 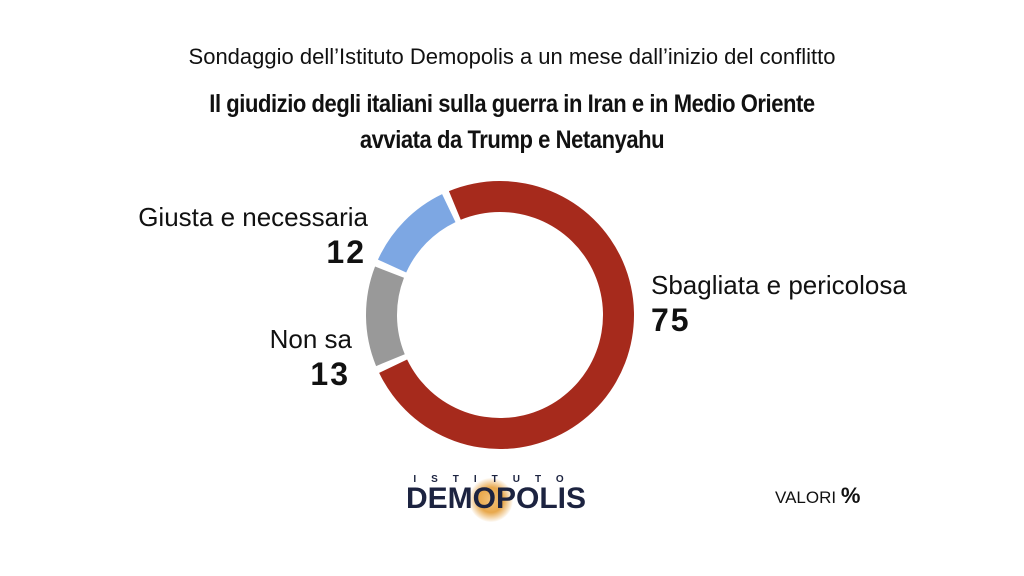 What do you see at coordinates (779, 285) in the screenshot?
I see `slice-label-sbagliata: Sbagliata e pericolosa` at bounding box center [779, 285].